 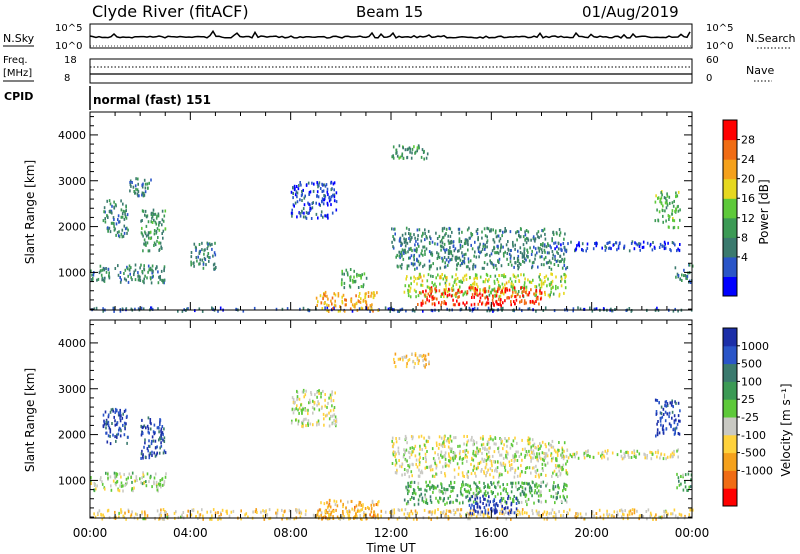 I want to click on cpid-label: CPID, so click(x=18, y=96).